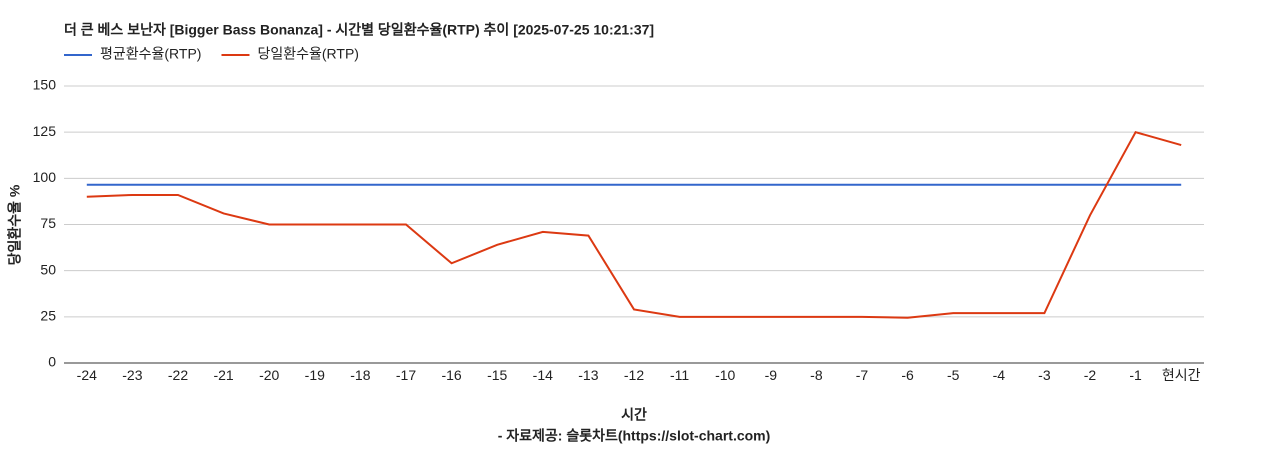  Describe the element at coordinates (953, 375) in the screenshot. I see `x-tick-label: -5` at that location.